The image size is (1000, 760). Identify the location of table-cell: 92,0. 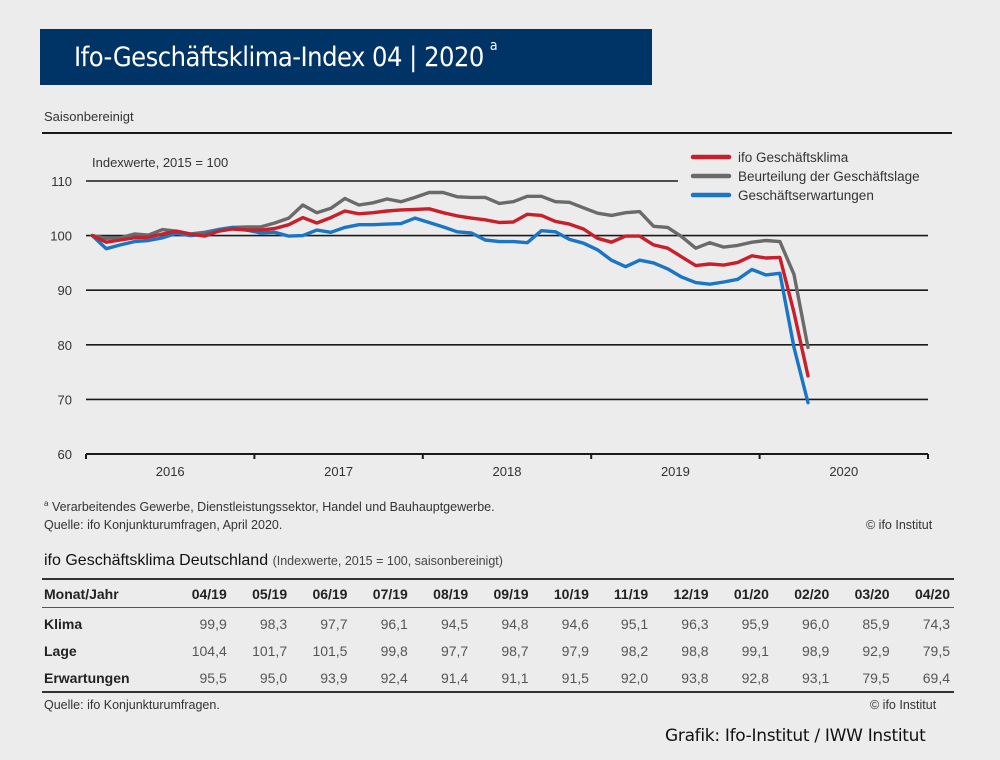
(622, 678).